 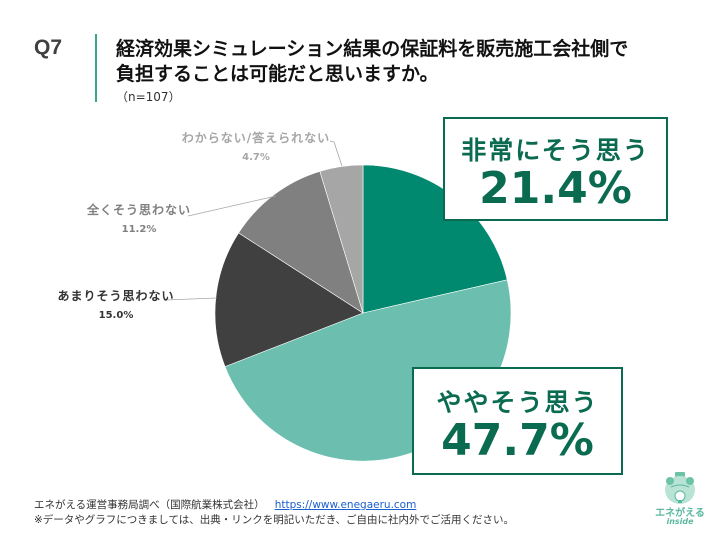 What do you see at coordinates (139, 229) in the screenshot?
I see `label-not-at-all-value: 11.2%` at bounding box center [139, 229].